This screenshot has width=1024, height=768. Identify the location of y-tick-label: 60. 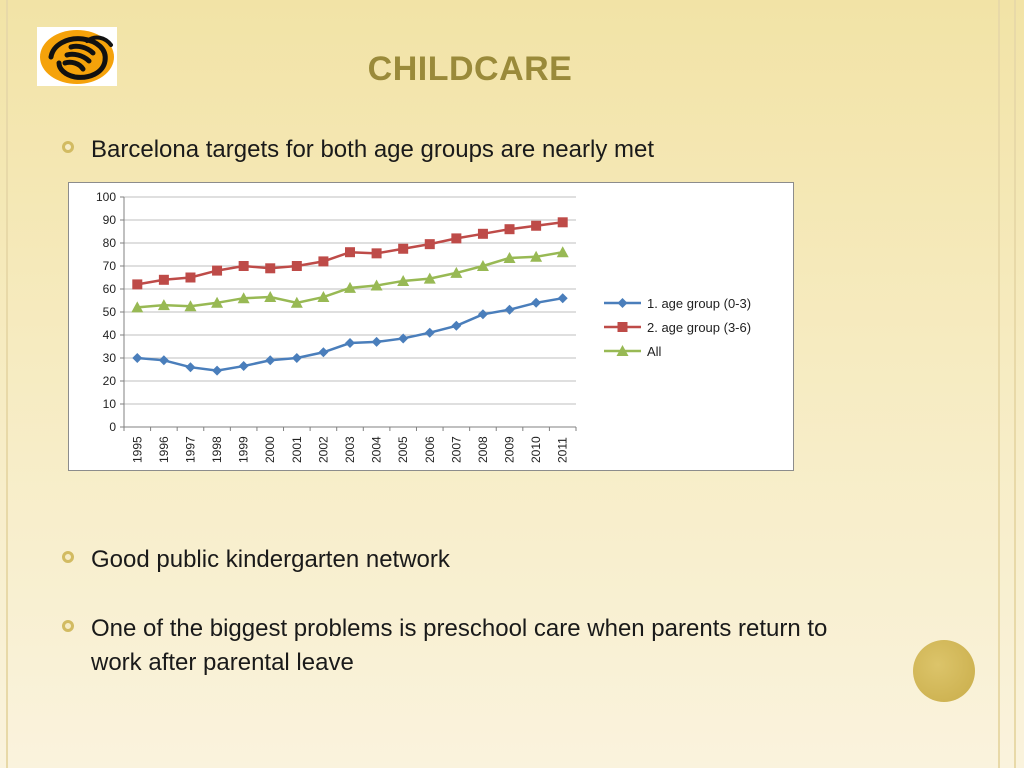
(110, 289).